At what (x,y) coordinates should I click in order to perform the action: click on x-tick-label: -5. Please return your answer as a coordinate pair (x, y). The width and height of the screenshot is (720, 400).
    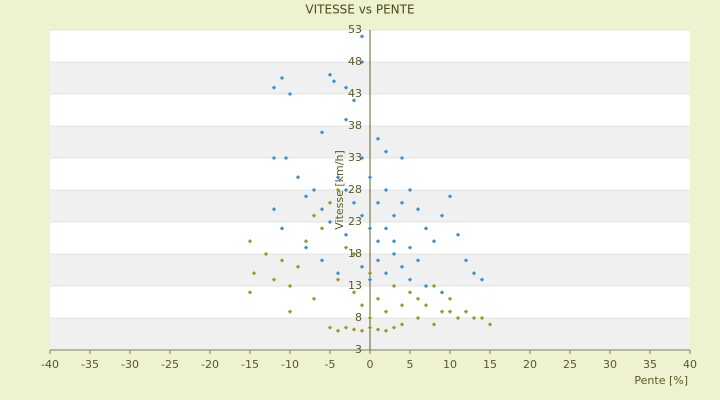
    Looking at the image, I should click on (330, 364).